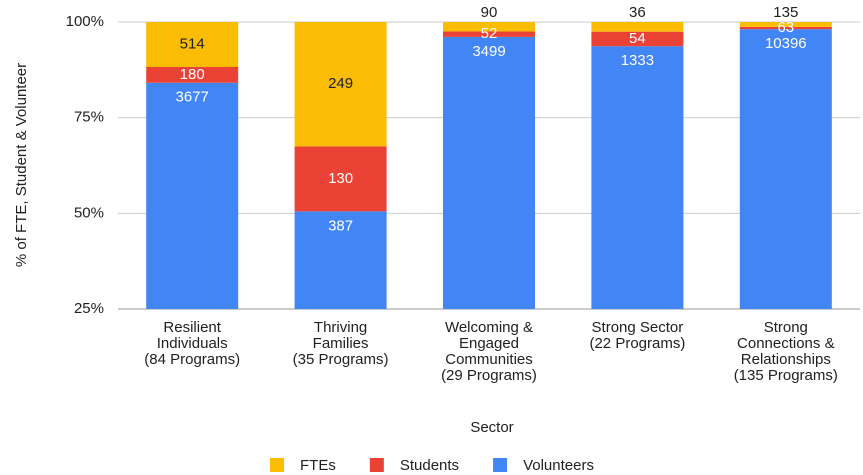  Describe the element at coordinates (85, 21) in the screenshot. I see `y-tick-label: 100%` at that location.